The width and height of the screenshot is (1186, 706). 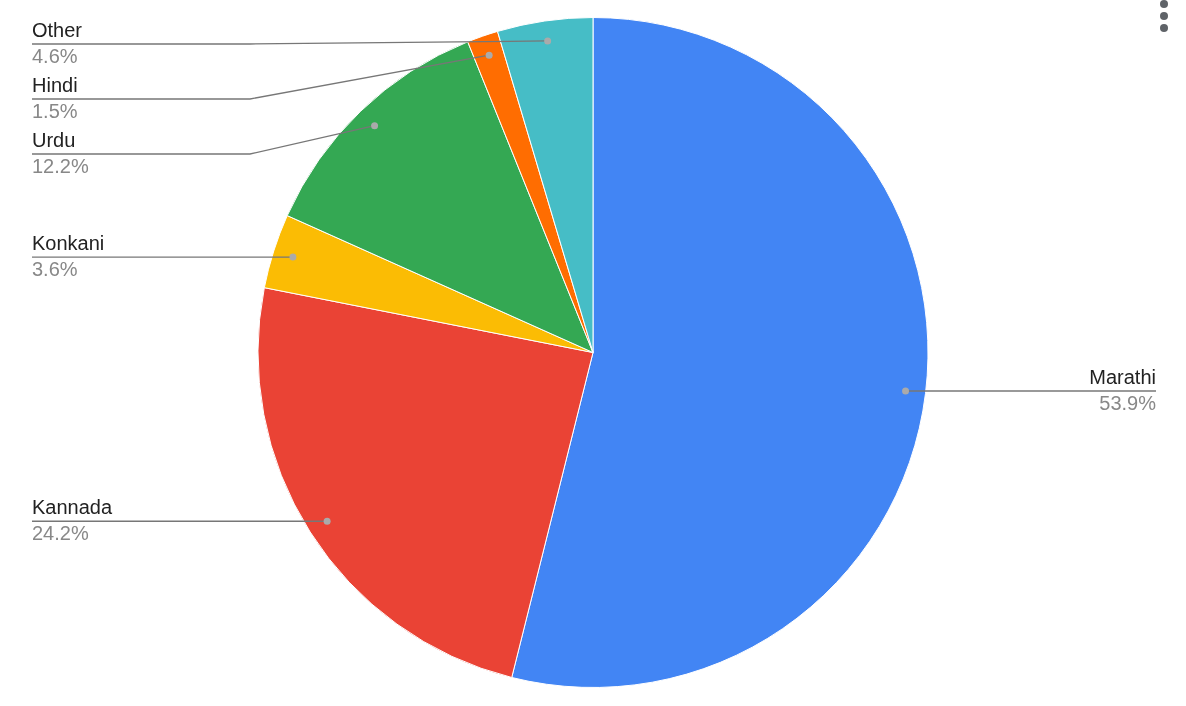 What do you see at coordinates (60, 532) in the screenshot?
I see `data-label: 24.2%` at bounding box center [60, 532].